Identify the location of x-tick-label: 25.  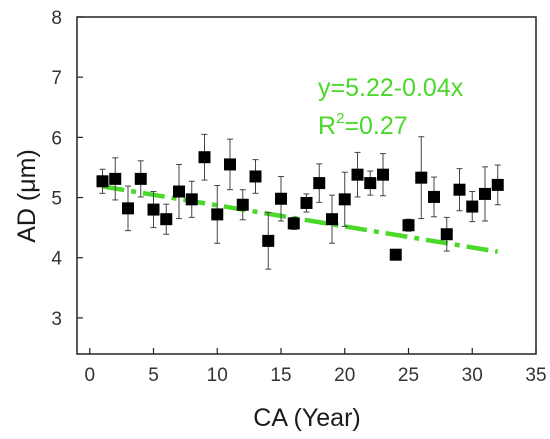
(408, 375).